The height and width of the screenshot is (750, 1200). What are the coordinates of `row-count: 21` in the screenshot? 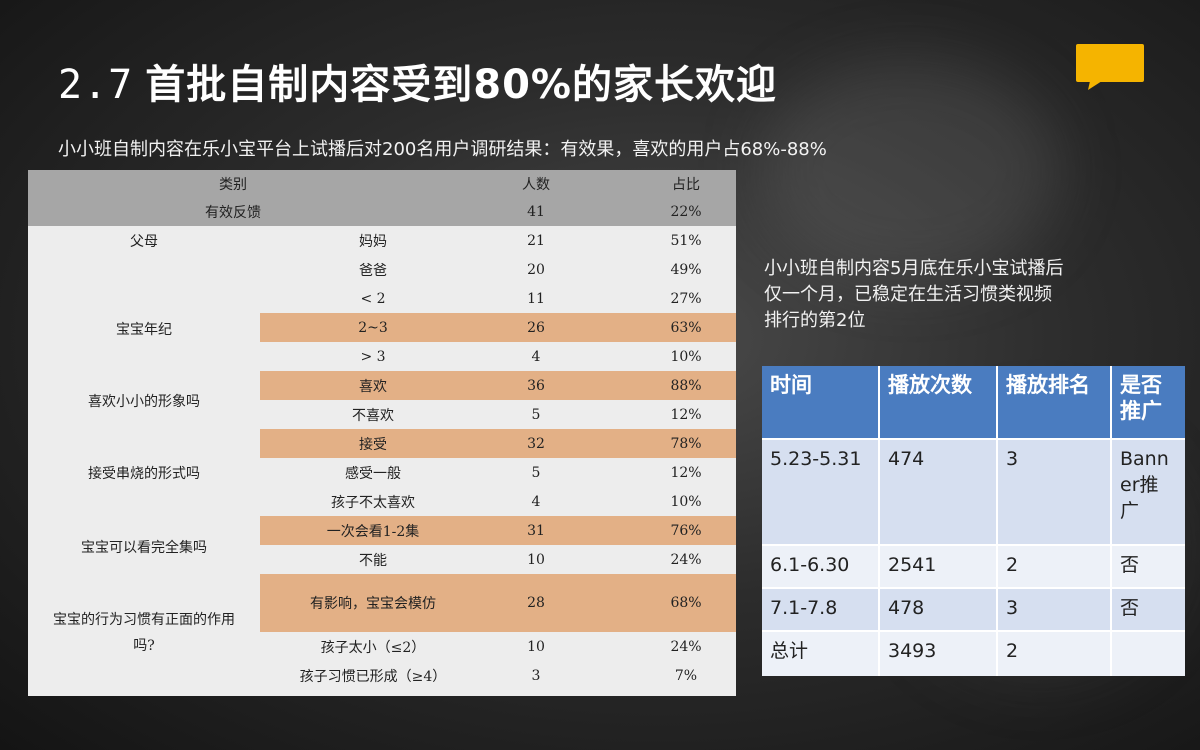 It's located at (536, 240).